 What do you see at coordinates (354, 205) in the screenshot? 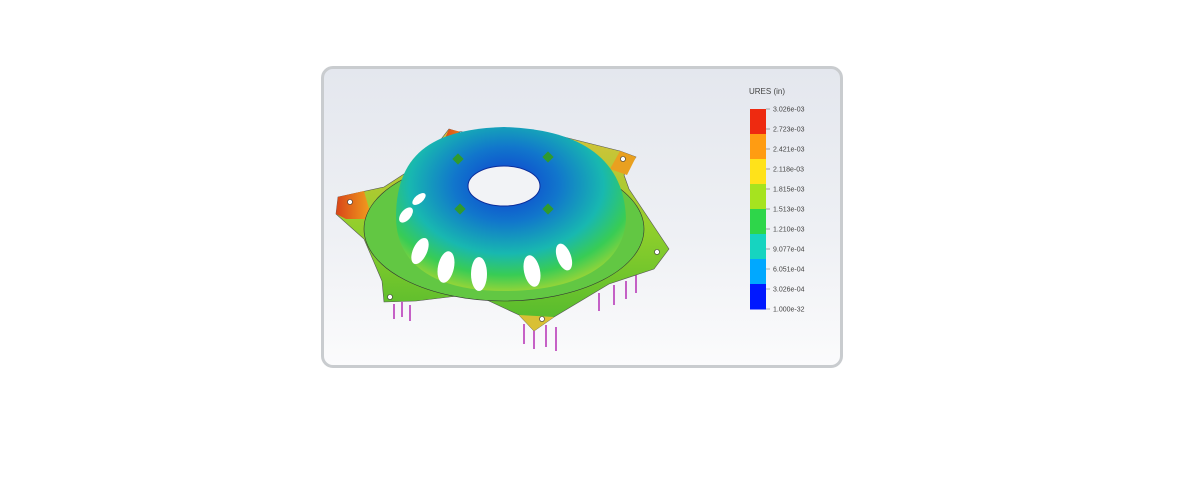
I see `arm-tip-left` at bounding box center [354, 205].